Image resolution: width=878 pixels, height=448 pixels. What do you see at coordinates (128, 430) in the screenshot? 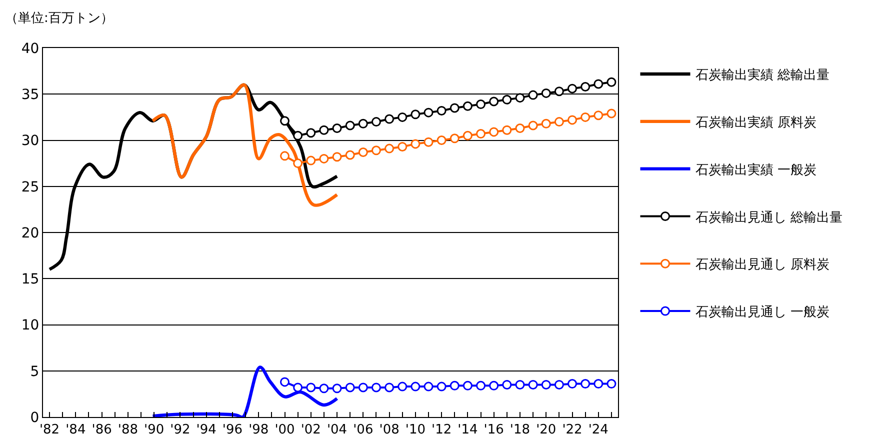
I see `x-tick-label: '88` at bounding box center [128, 430].